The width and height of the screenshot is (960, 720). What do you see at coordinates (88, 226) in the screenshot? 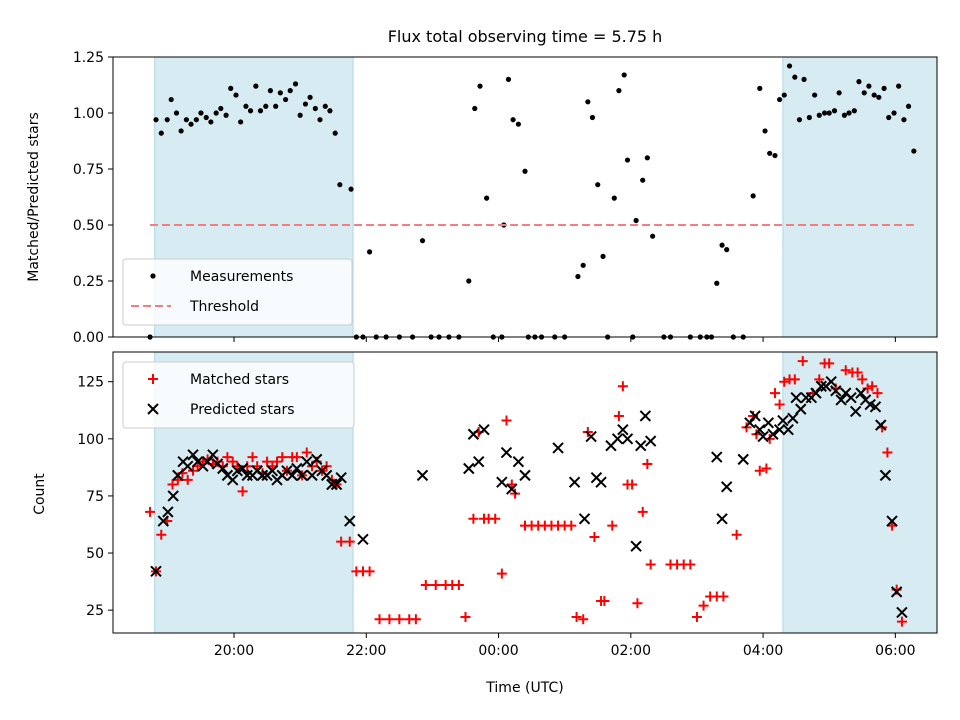
I see `top-y-tick-label: 0.50` at bounding box center [88, 226].